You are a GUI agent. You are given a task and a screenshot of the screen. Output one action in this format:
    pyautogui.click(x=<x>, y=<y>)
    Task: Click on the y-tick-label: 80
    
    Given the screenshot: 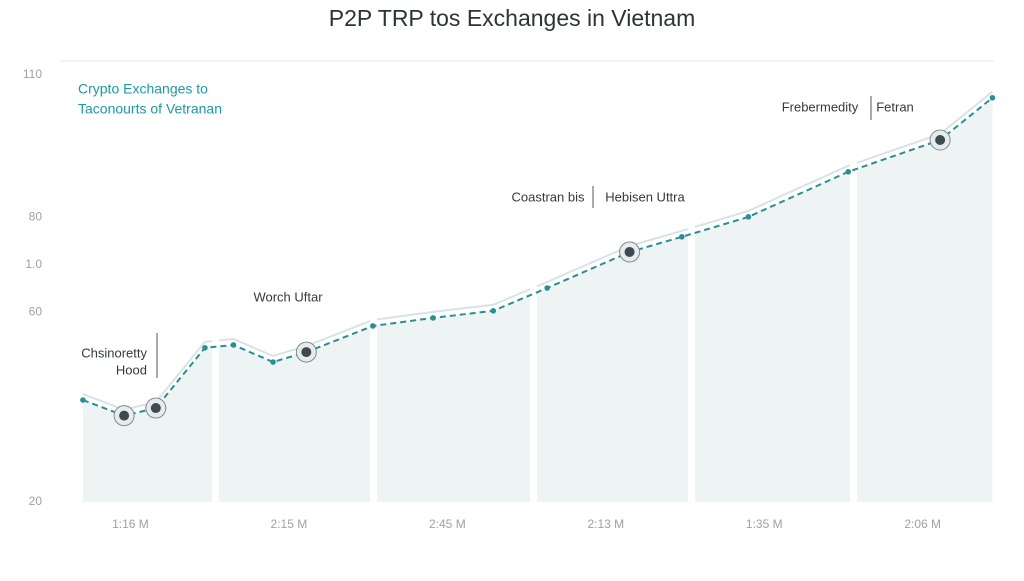 What is the action you would take?
    pyautogui.click(x=36, y=217)
    